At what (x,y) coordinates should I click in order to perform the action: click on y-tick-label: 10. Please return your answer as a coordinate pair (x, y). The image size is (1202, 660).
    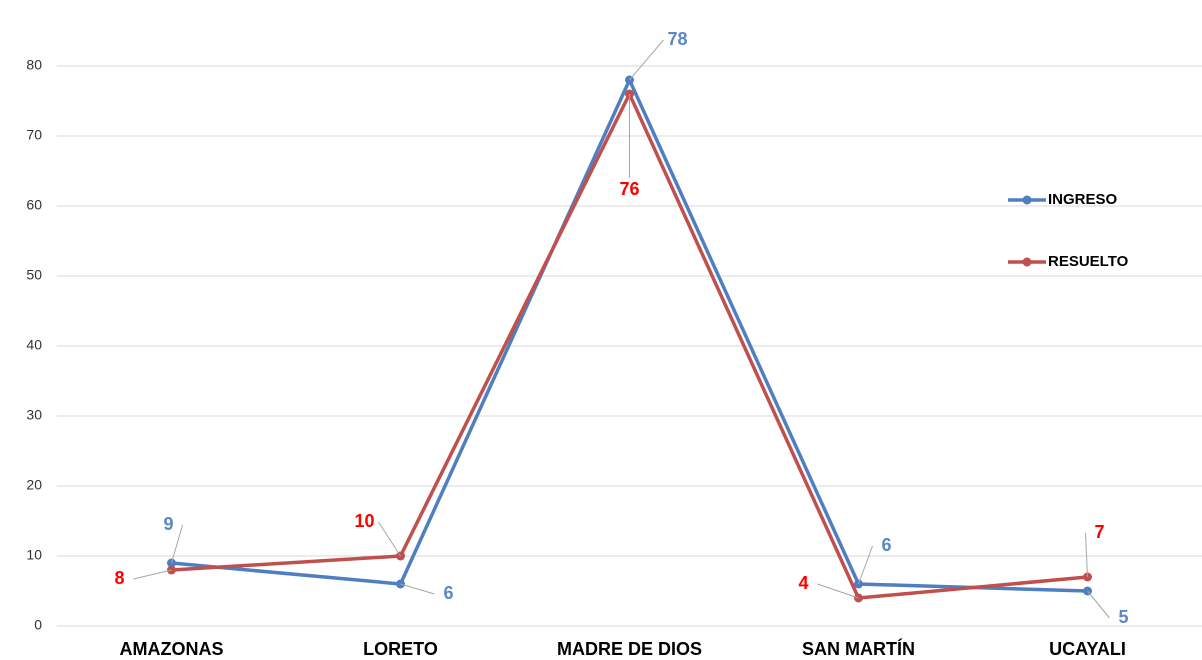
    Looking at the image, I should click on (34, 555).